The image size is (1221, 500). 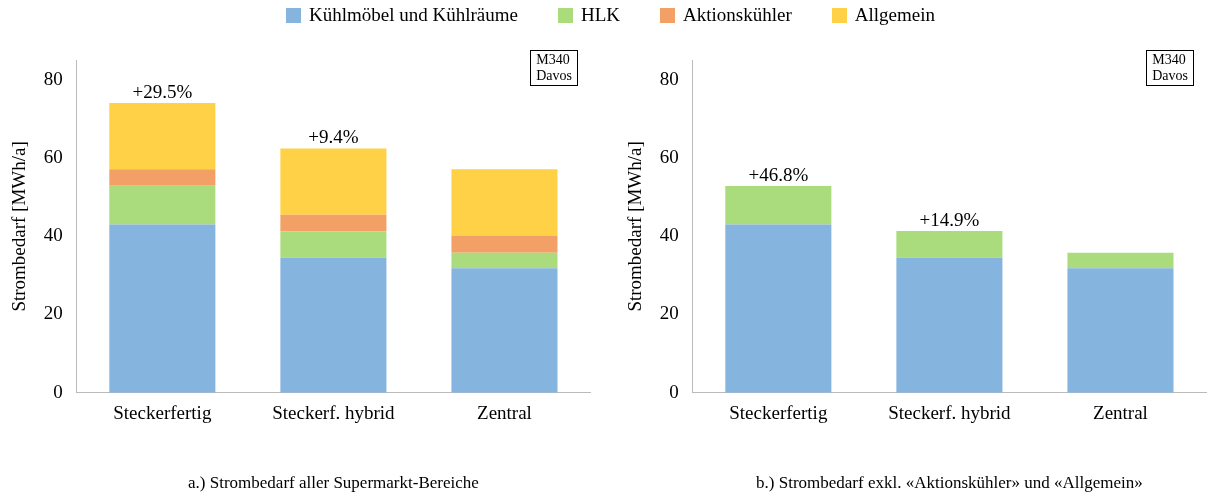 What do you see at coordinates (333, 136) in the screenshot?
I see `annotation: +9.4%` at bounding box center [333, 136].